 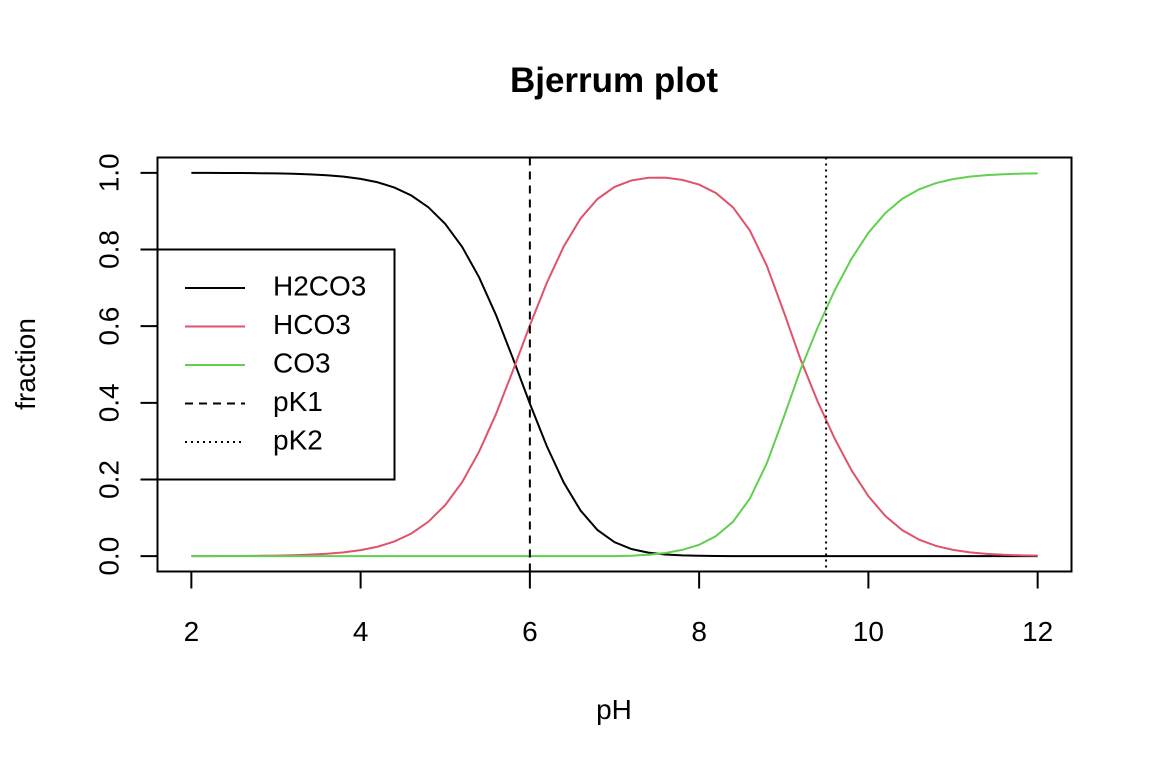 What do you see at coordinates (614, 80) in the screenshot?
I see `chart-title: Bjerrum plot` at bounding box center [614, 80].